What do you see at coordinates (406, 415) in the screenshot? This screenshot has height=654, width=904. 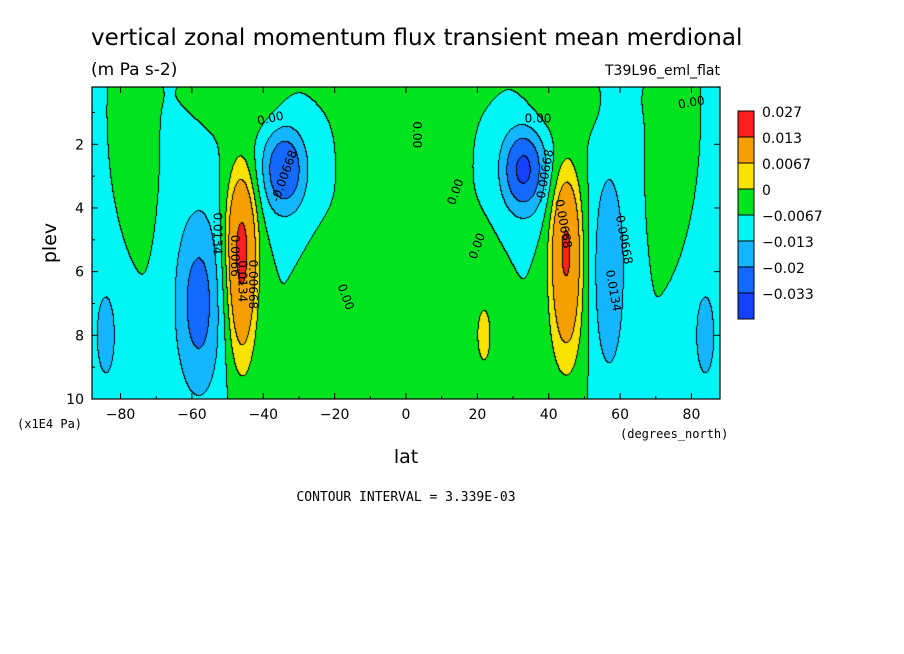 I see `x-tick-label: 0` at bounding box center [406, 415].